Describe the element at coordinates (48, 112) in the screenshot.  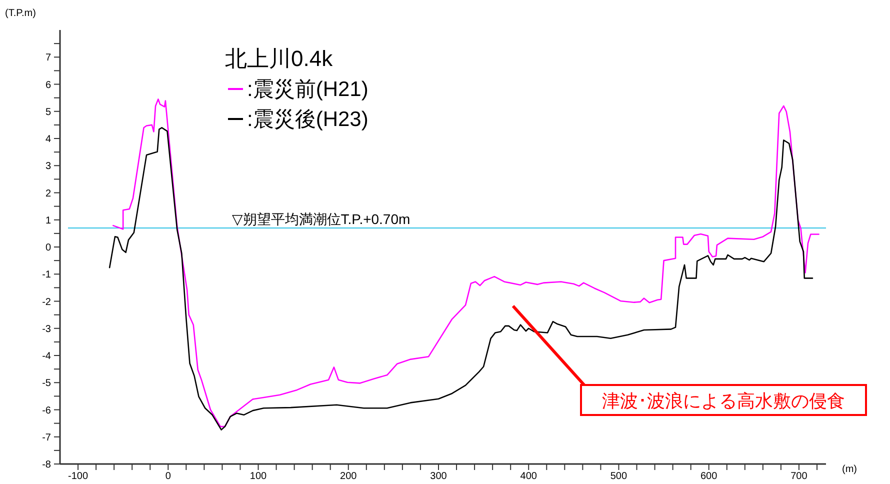
I see `y-tick-label: 5` at that location.